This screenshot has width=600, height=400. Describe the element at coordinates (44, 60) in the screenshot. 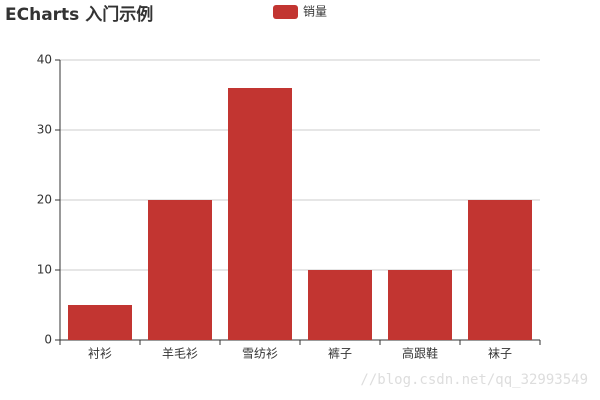

I see `y-tick-label: 40` at that location.